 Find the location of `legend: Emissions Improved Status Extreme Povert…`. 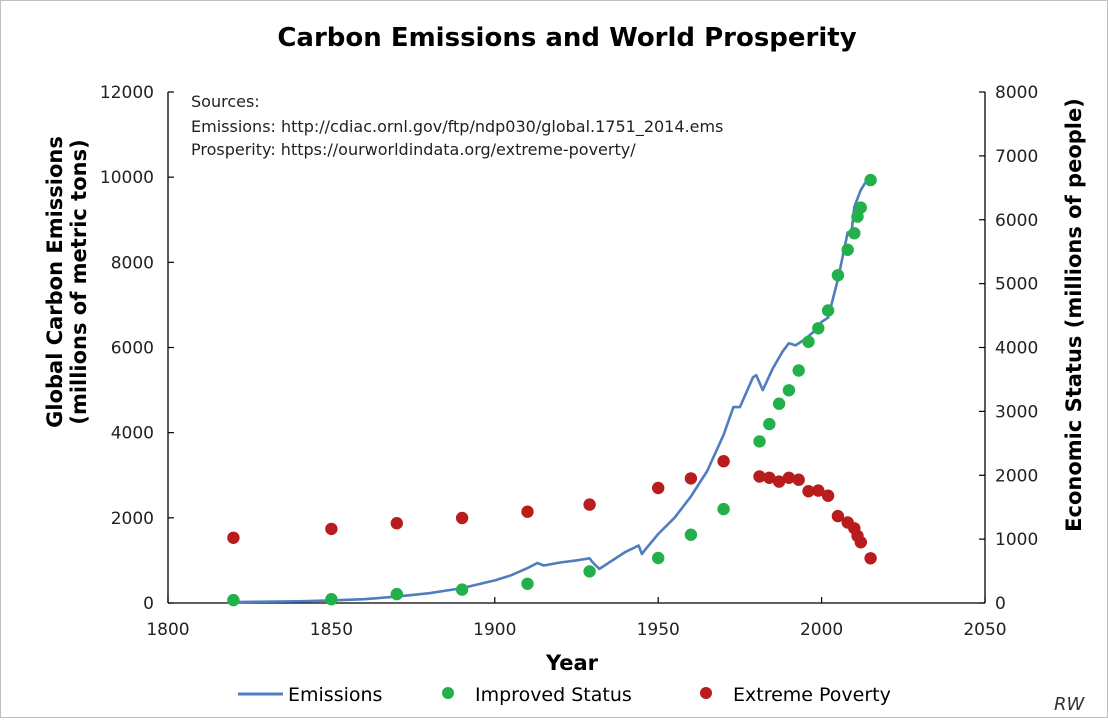

legend: Emissions Improved Status Extreme Povert… is located at coordinates (564, 695).